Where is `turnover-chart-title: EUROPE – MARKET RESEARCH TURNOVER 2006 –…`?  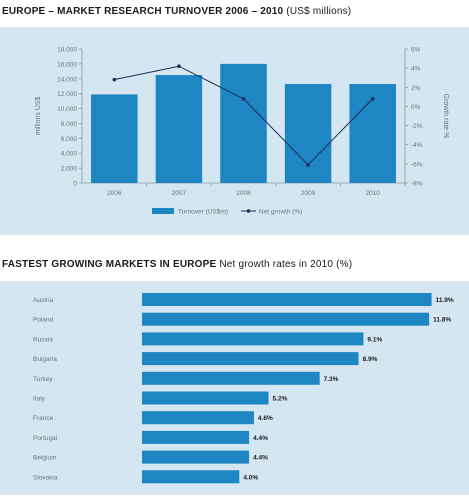
turnover-chart-title: EUROPE – MARKET RESEARCH TURNOVER 2006 –… is located at coordinates (176, 11).